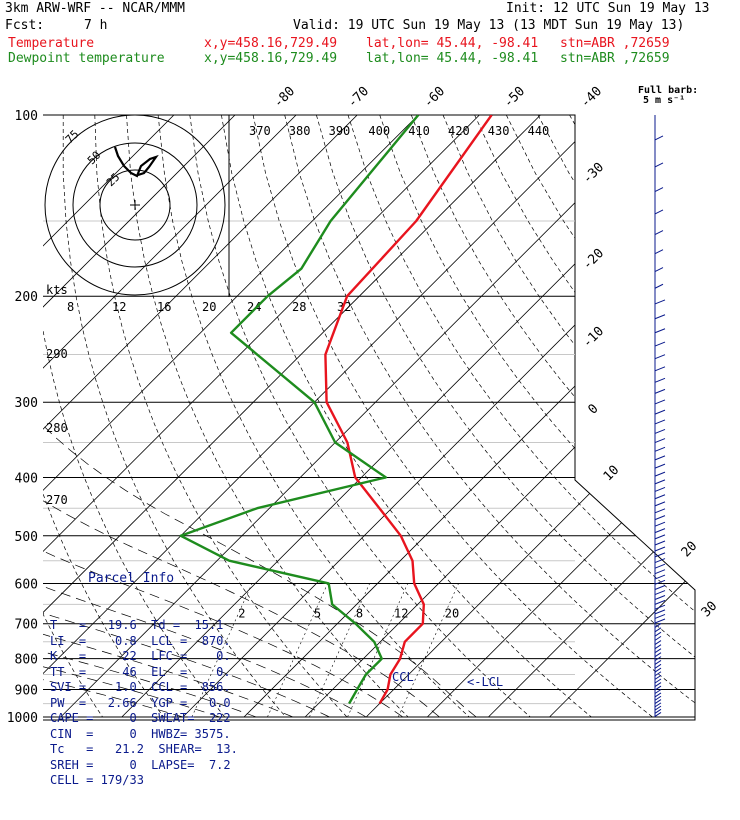 The image size is (740, 820). What do you see at coordinates (26, 403) in the screenshot?
I see `pressure-label-300: 300` at bounding box center [26, 403].